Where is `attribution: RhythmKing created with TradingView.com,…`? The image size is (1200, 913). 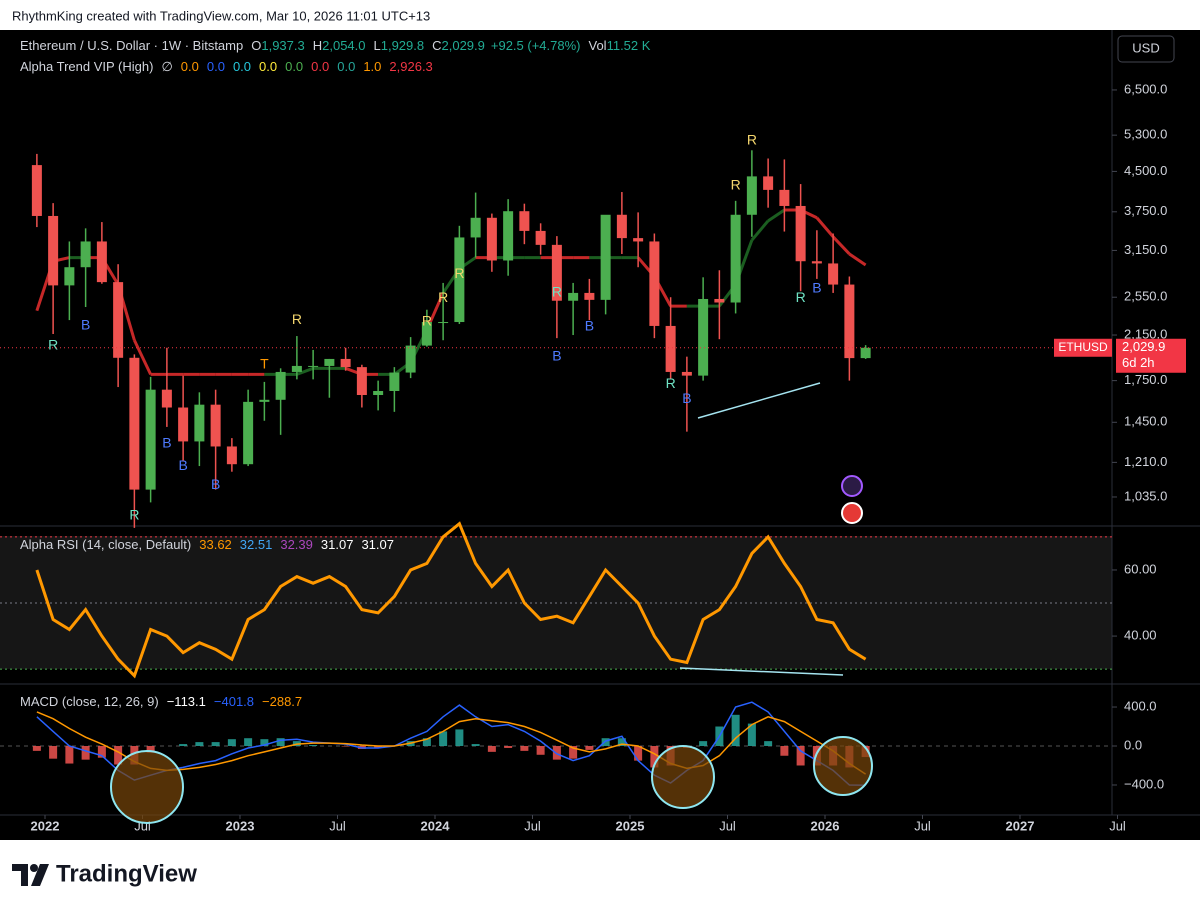 attribution: RhythmKing created with TradingView.com,… is located at coordinates (221, 15).